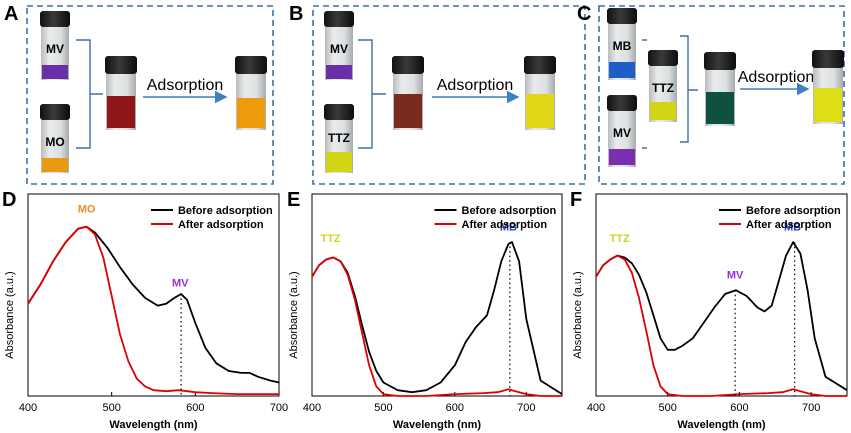 Image resolution: width=851 pixels, height=433 pixels. I want to click on peak-annotation: MO, so click(87, 209).